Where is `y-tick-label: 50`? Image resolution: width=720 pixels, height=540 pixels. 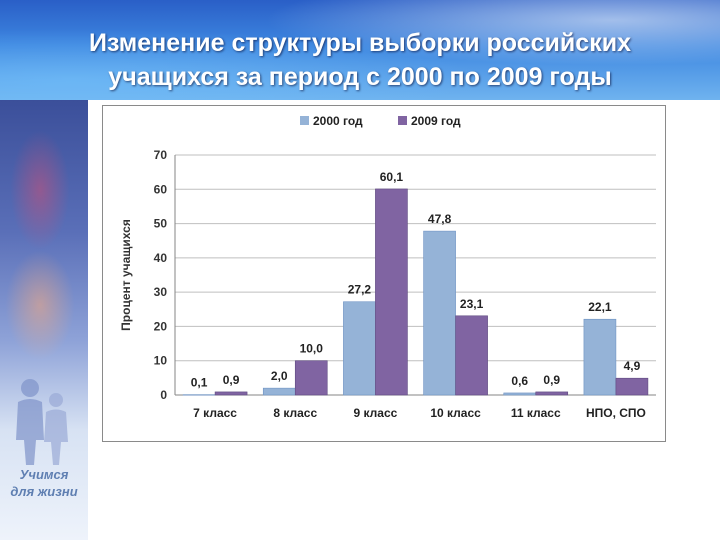
y-tick-label: 50 is located at coordinates (161, 224).